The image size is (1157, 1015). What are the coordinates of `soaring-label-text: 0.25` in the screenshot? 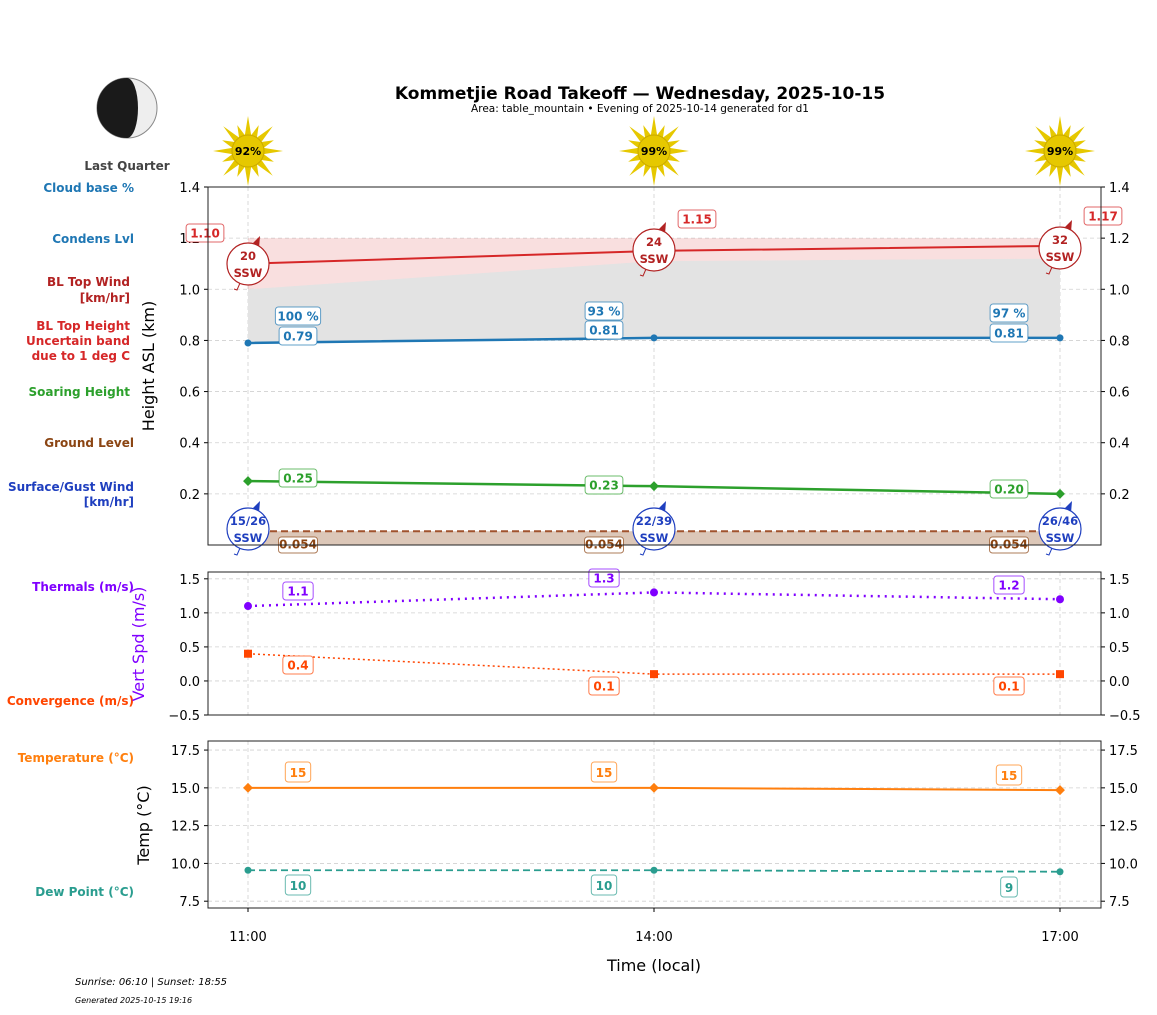 It's located at (298, 478).